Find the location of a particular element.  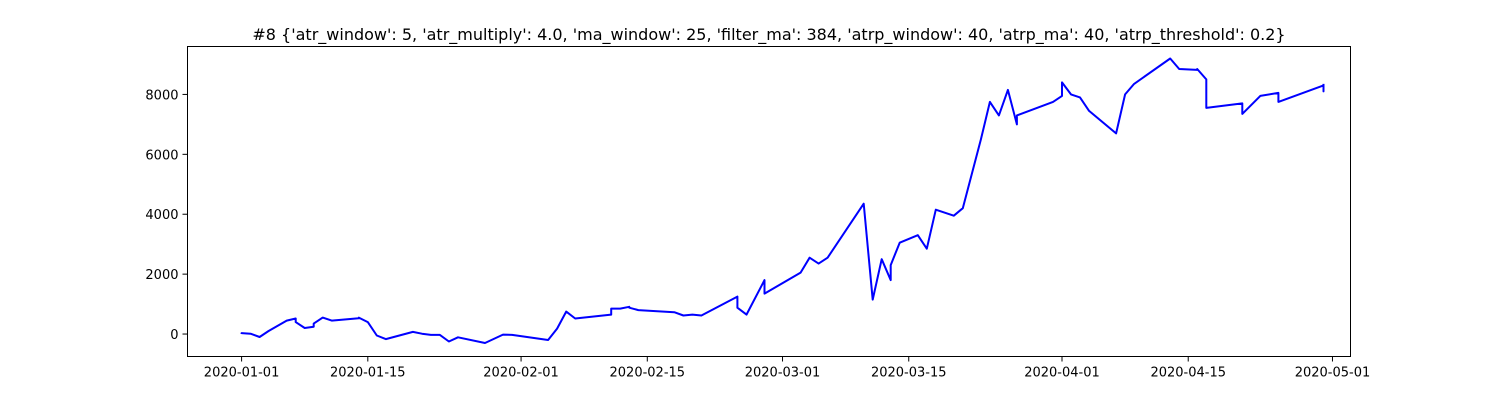

x-tick-label: 2020-04-01 is located at coordinates (1062, 373).